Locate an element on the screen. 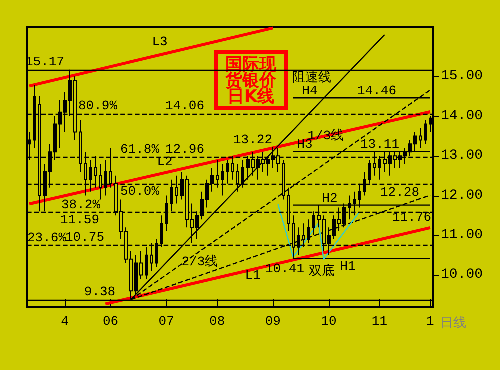 The height and width of the screenshot is (370, 500). x-tick-label: 11 is located at coordinates (380, 321).